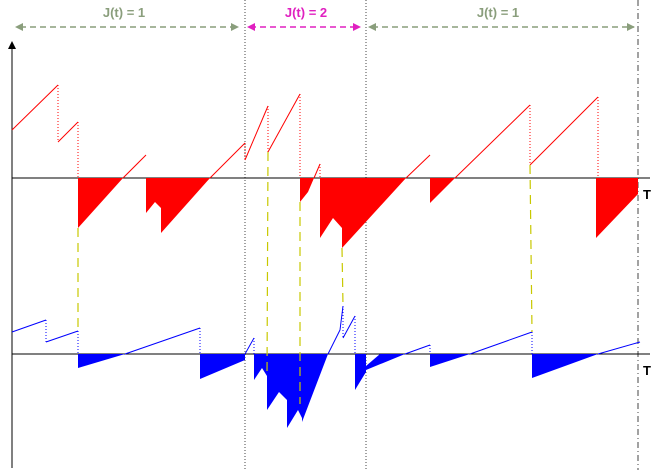  I want to click on lower-axis-label: T, so click(647, 370).